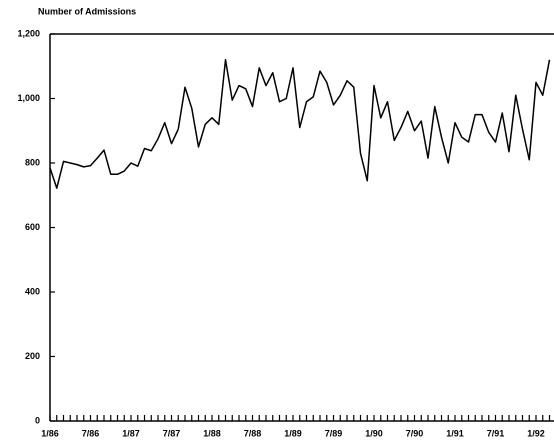 This screenshot has height=441, width=554. What do you see at coordinates (455, 433) in the screenshot?
I see `x-tick-label: 1/91` at bounding box center [455, 433].